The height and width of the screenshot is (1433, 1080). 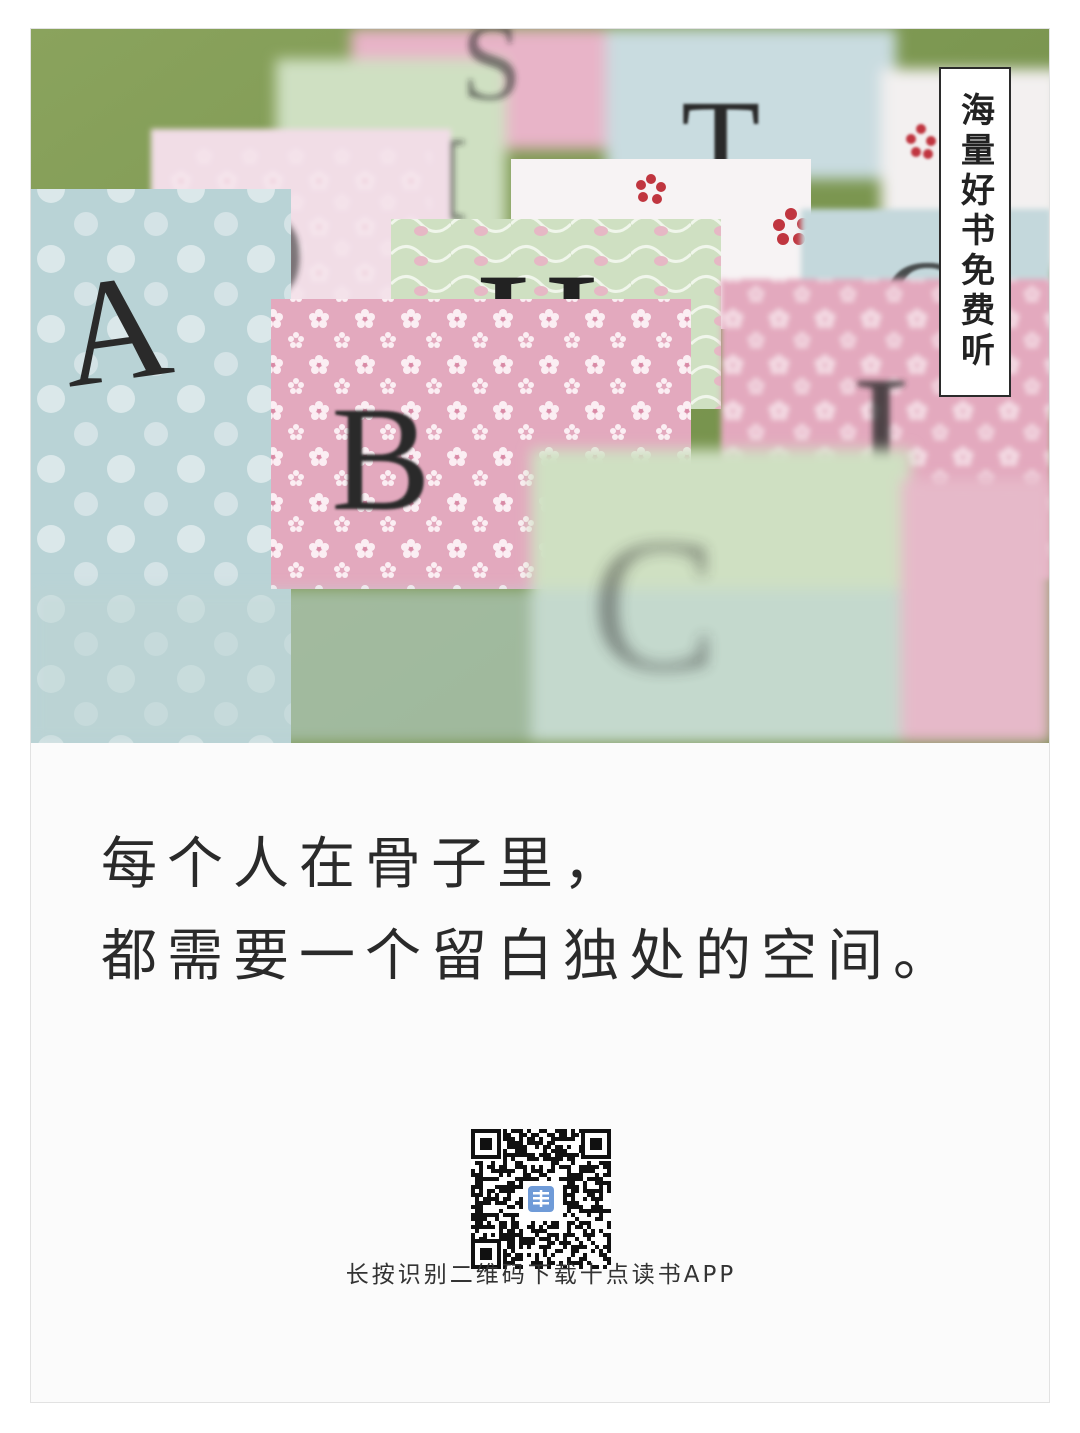 I want to click on app-logo-icon, so click(x=541, y=1199).